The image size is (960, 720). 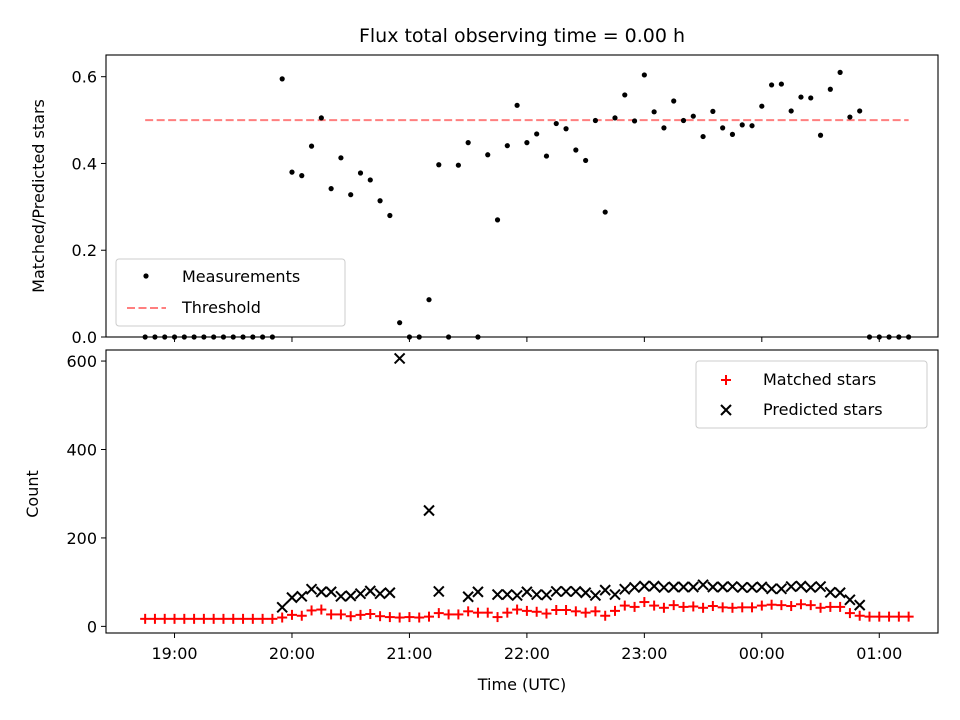 What do you see at coordinates (823, 409) in the screenshot?
I see `legend-predicted-label: Predicted stars` at bounding box center [823, 409].